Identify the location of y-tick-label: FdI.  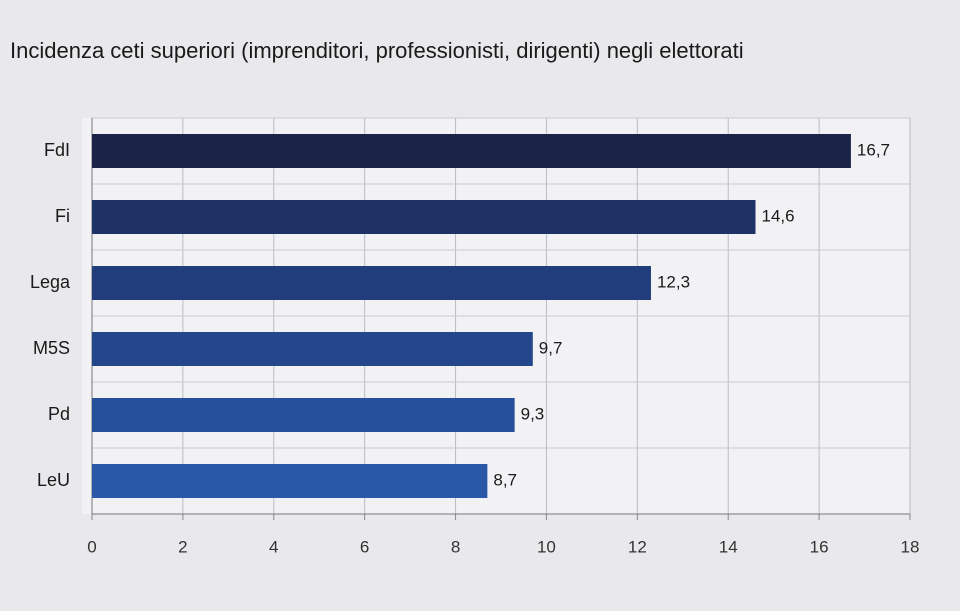
(57, 150).